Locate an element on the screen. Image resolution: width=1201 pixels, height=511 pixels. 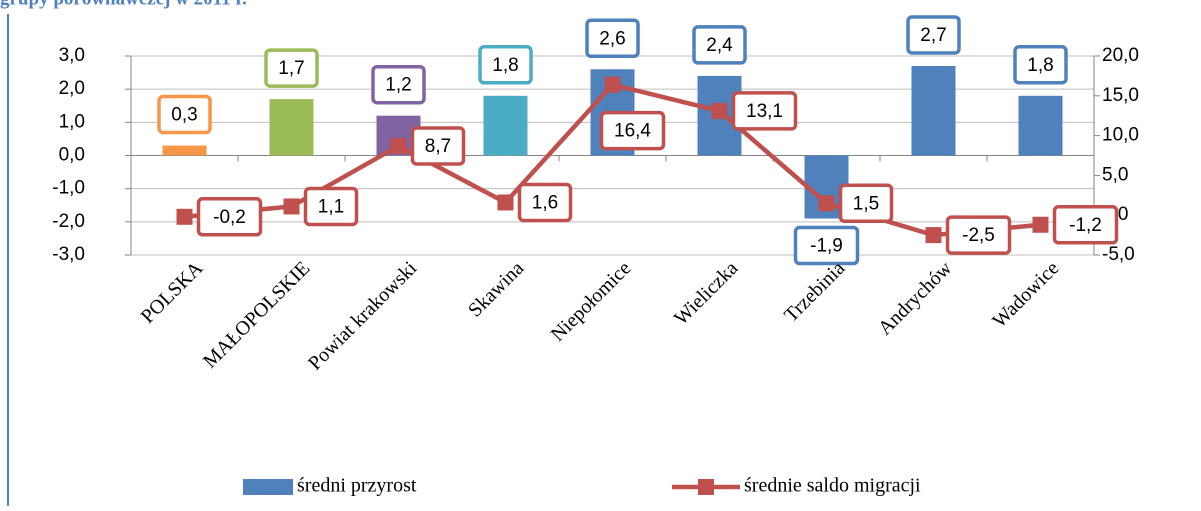
line-value-label: 1,6 is located at coordinates (545, 202).